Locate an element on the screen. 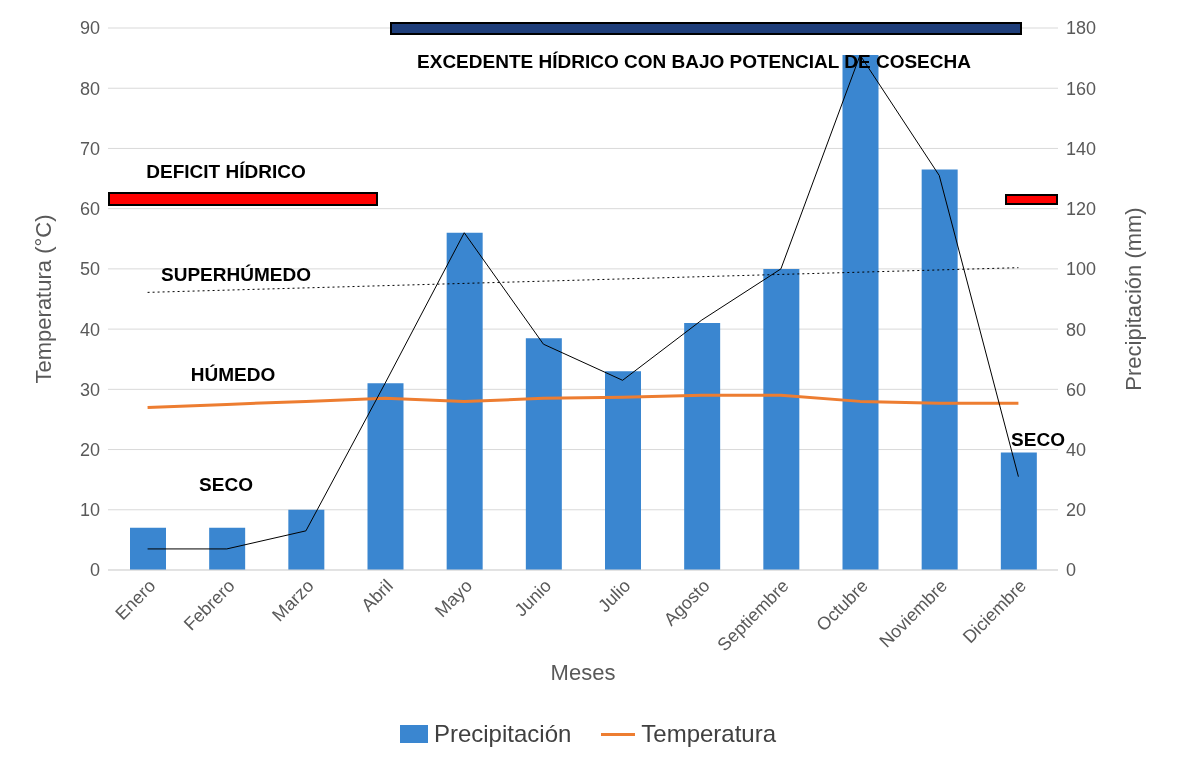 This screenshot has height=767, width=1179. annotation: DEFICIT HÍDRICO is located at coordinates (226, 172).